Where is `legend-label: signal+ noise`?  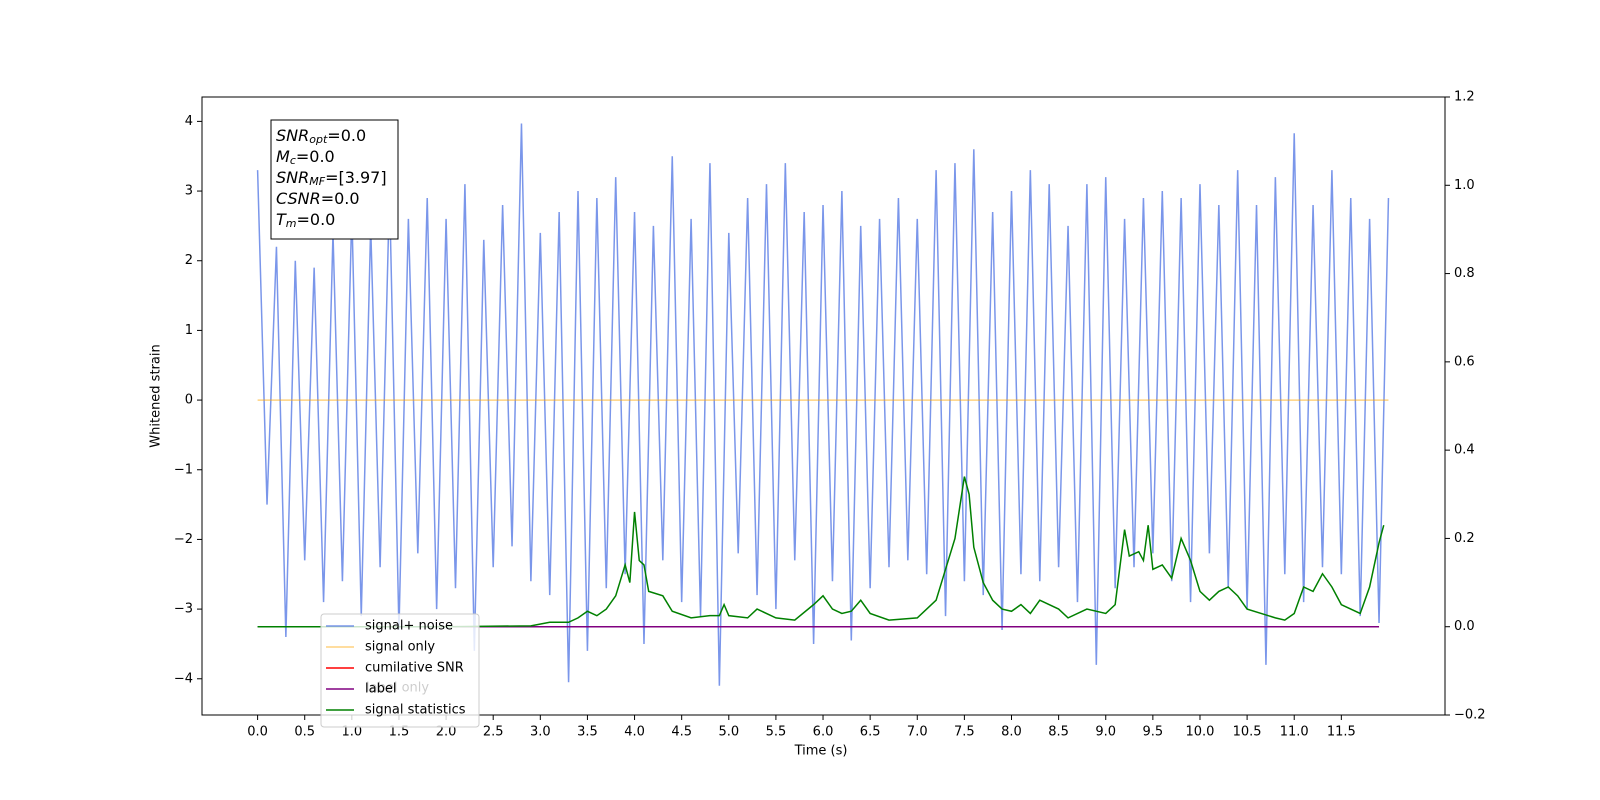 legend-label: signal+ noise is located at coordinates (409, 626).